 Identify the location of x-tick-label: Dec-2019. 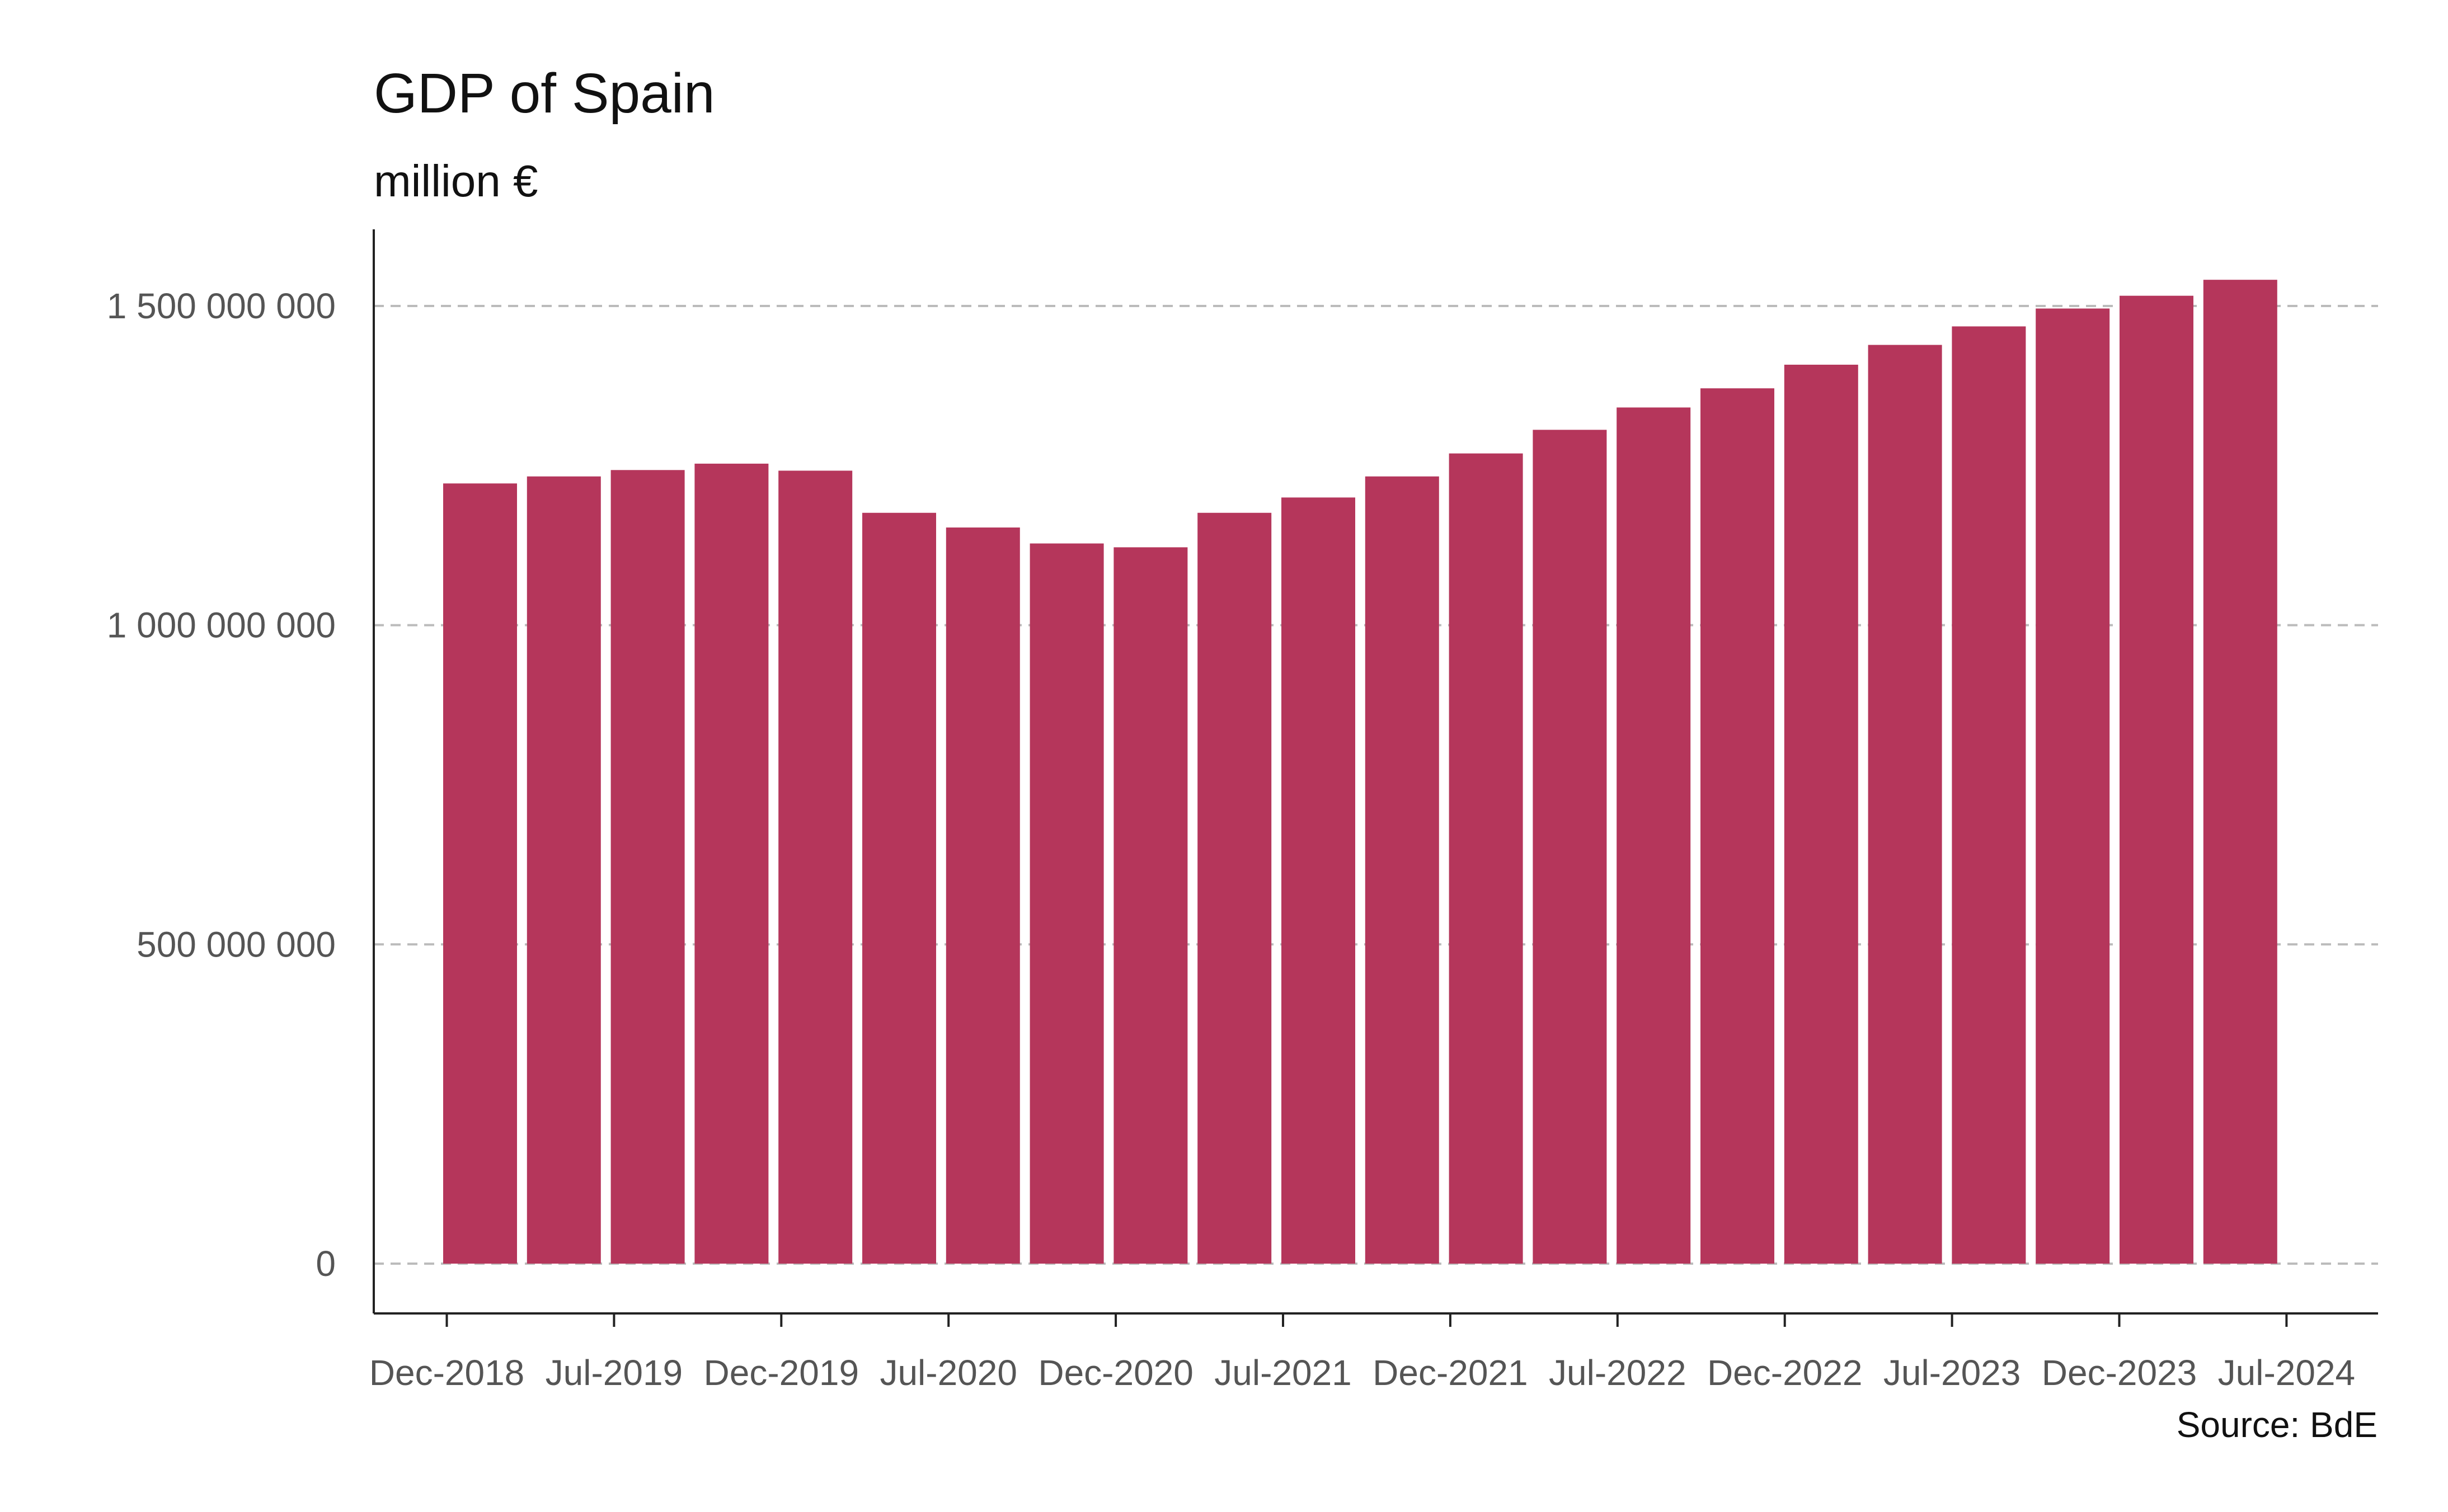
(781, 1373).